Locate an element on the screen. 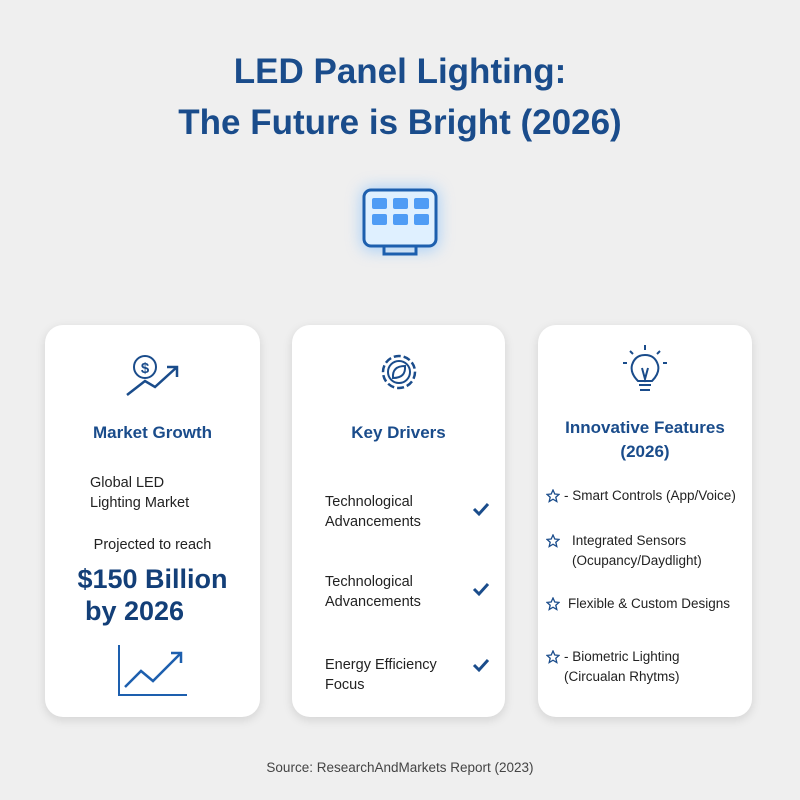  led-panel-icon is located at coordinates (400, 222).